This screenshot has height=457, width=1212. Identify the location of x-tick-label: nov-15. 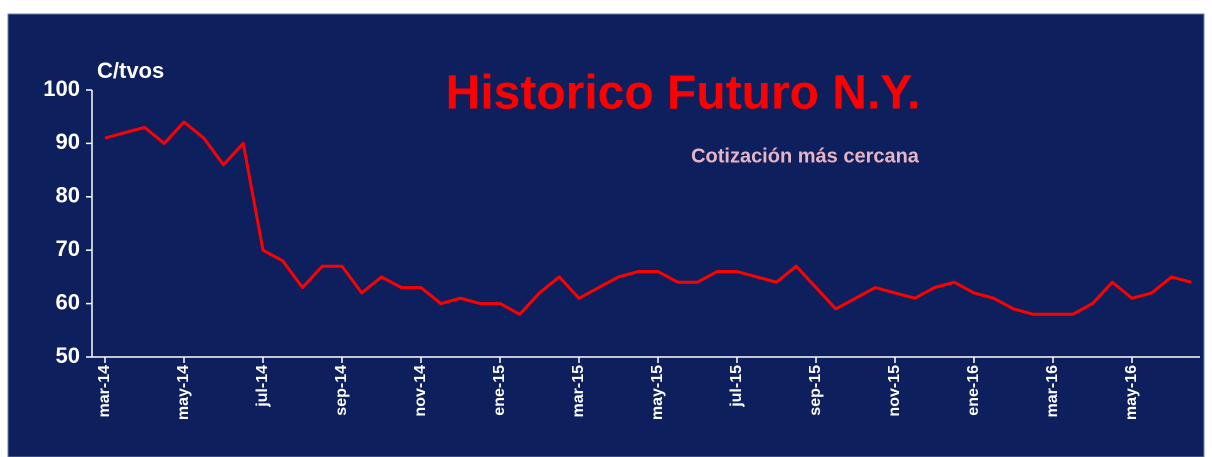
(894, 391).